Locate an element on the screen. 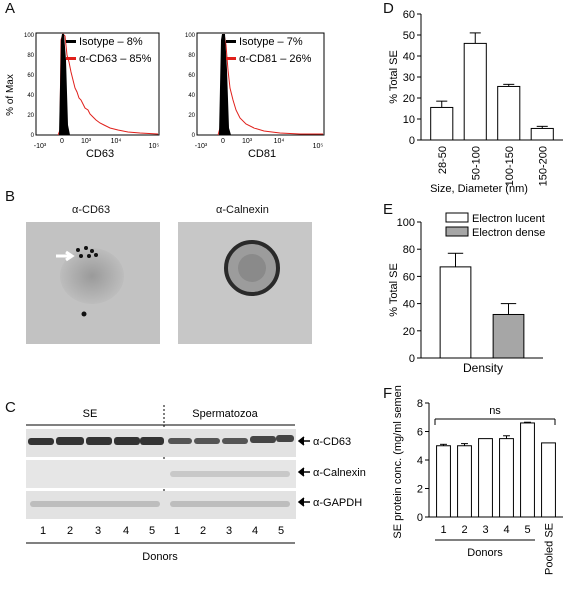 Image resolution: width=567 pixels, height=593 pixels. flow-right-legend-1: Isotype – 7% is located at coordinates (271, 42).